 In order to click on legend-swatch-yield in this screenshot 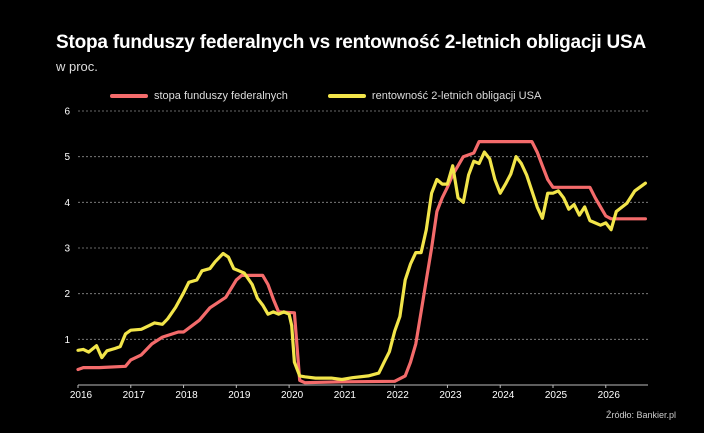, I will do `click(346, 96)`.